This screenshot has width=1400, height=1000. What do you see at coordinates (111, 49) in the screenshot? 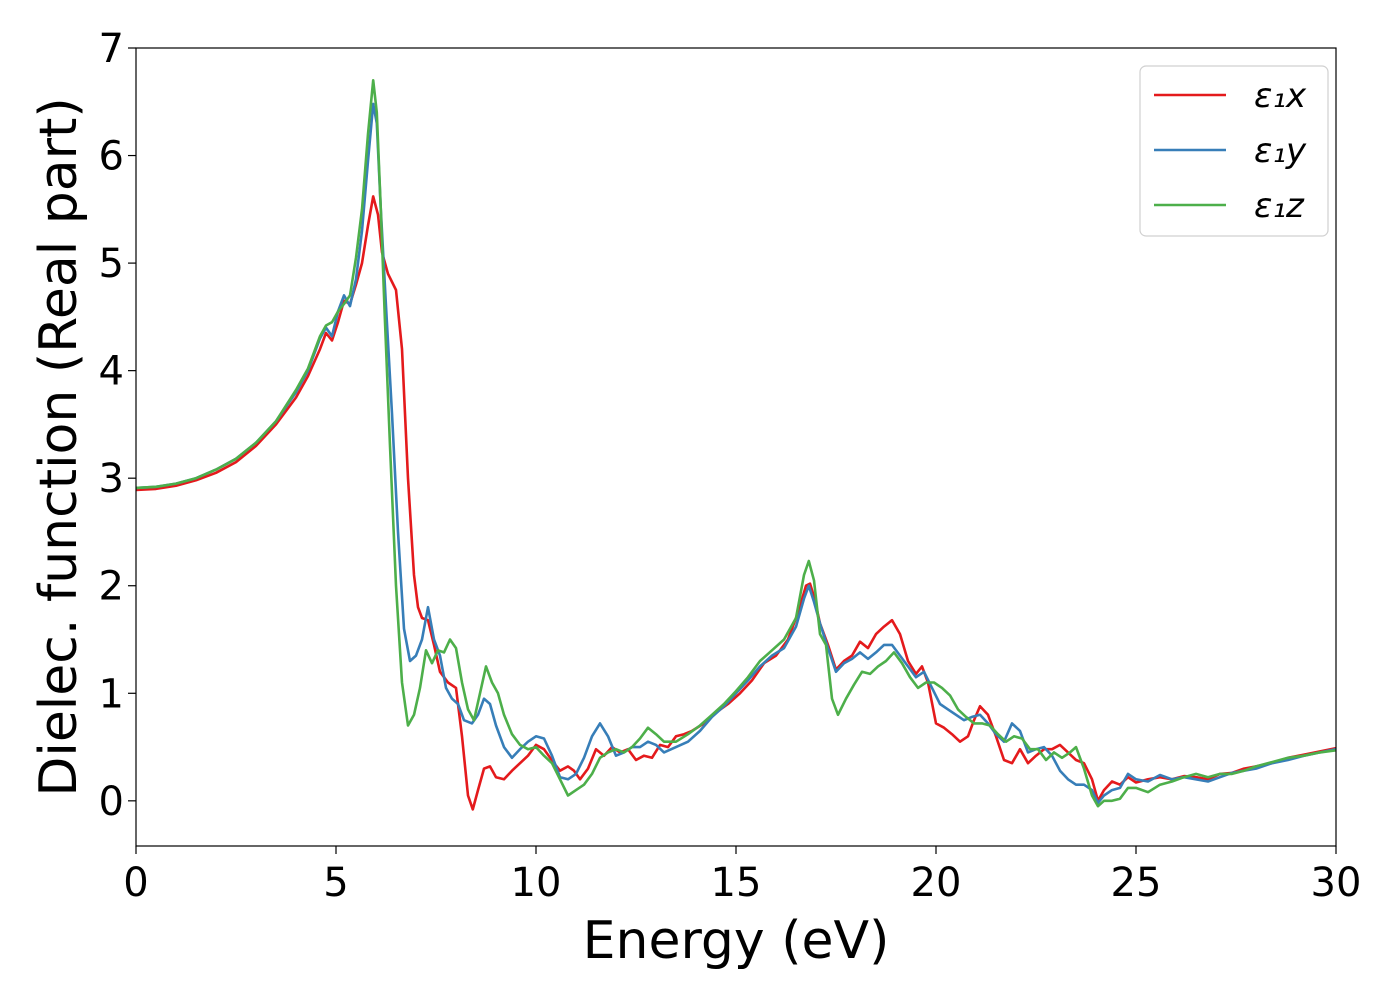
I see `y-tick-label: 7` at bounding box center [111, 49].